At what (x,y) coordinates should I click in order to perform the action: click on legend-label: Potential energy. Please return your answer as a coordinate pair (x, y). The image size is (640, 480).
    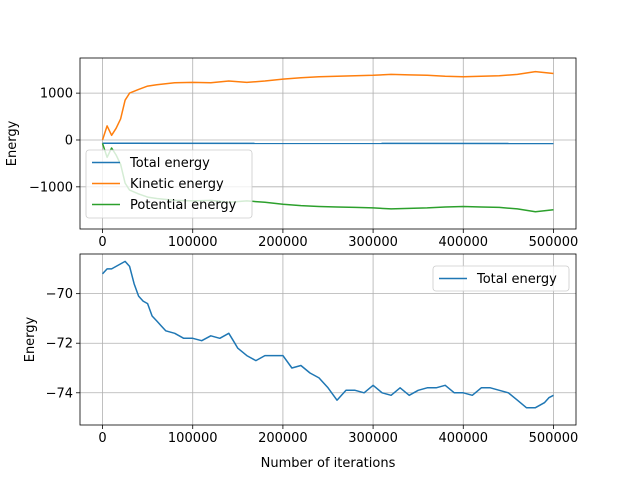
    Looking at the image, I should click on (183, 205).